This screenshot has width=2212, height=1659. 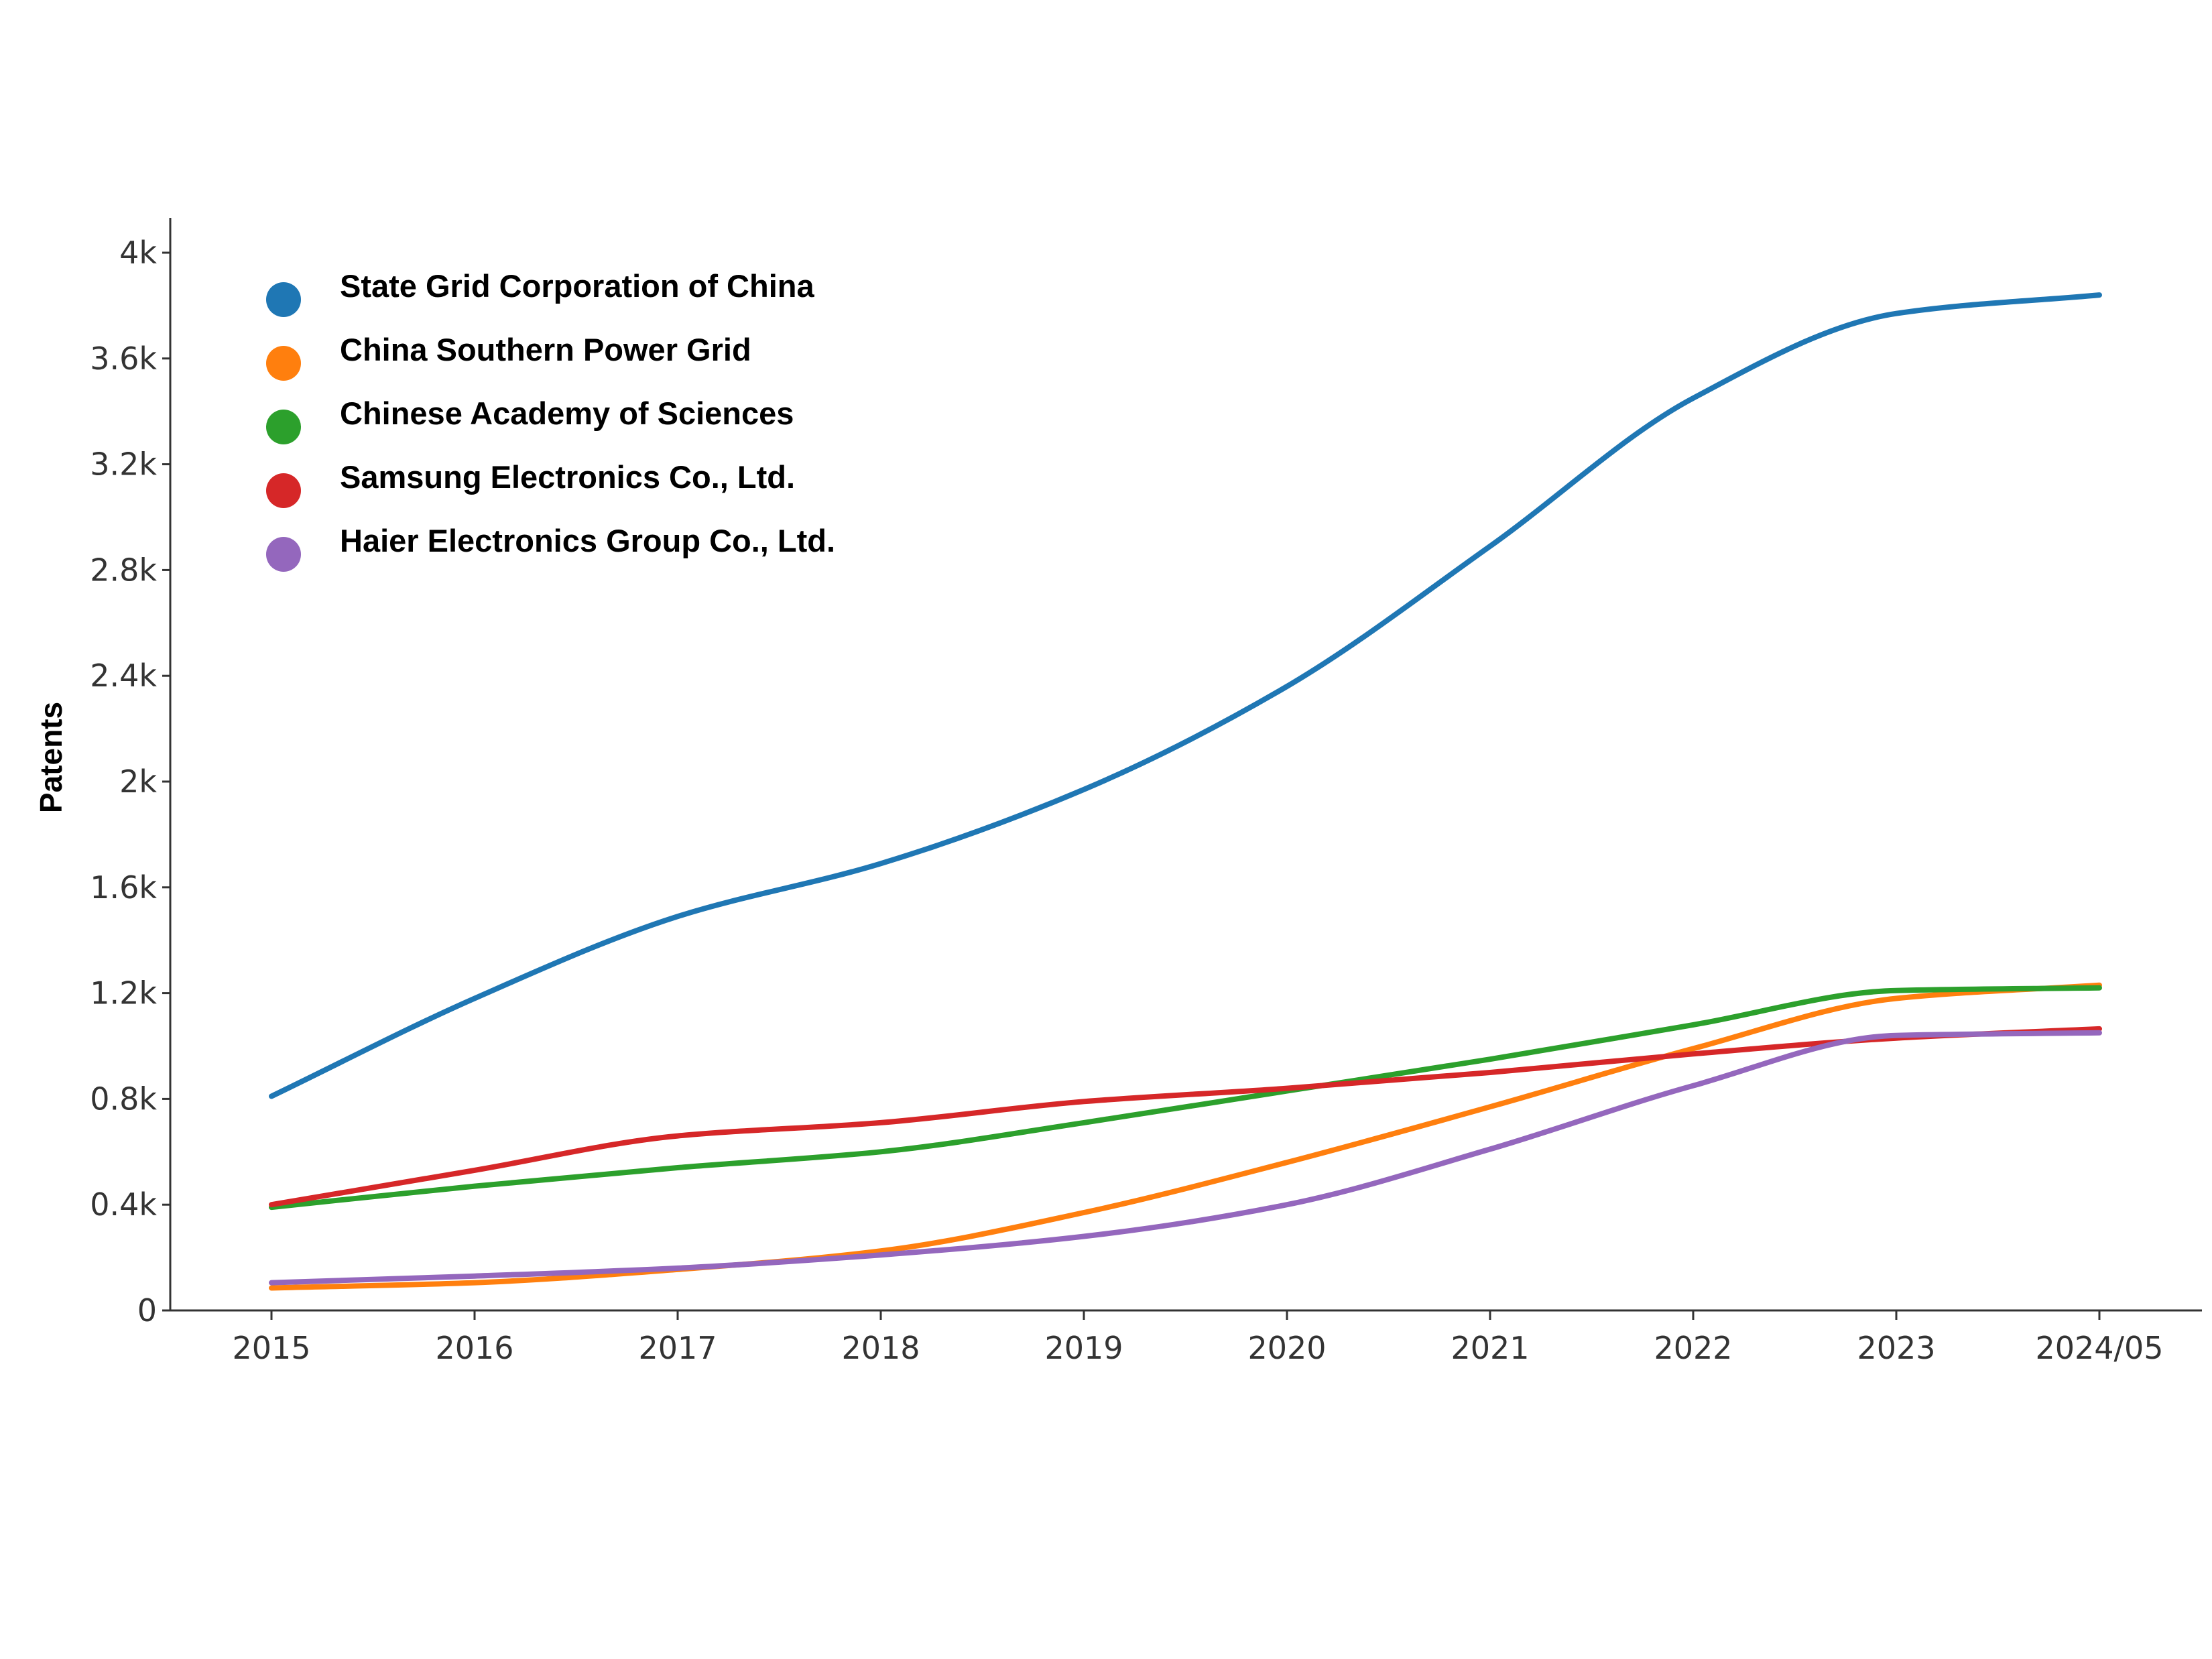 I want to click on x-tick-label: 2021, so click(x=1490, y=1348).